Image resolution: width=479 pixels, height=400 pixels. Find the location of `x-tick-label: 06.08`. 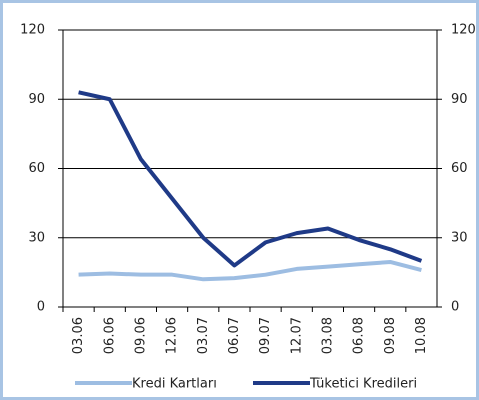

x-tick-label: 06.08 is located at coordinates (359, 335).